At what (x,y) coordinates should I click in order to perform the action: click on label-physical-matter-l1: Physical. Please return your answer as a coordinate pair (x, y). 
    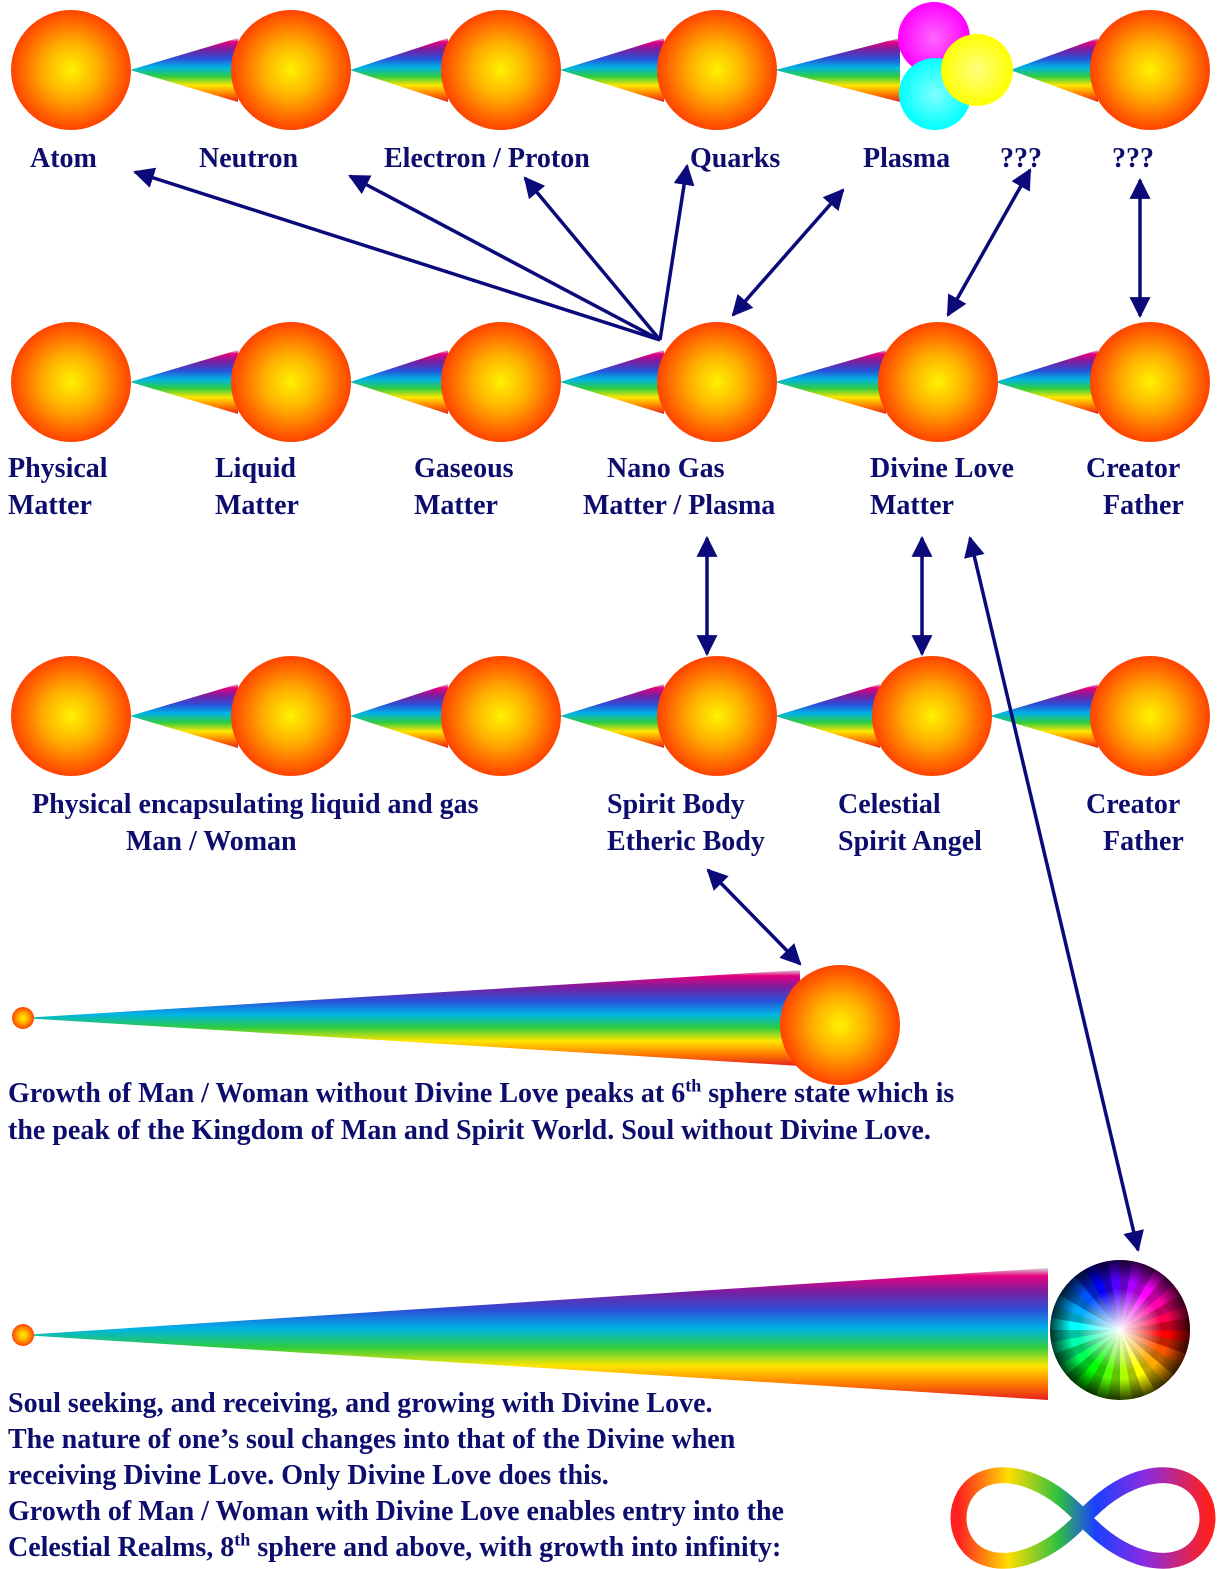
    Looking at the image, I should click on (58, 468).